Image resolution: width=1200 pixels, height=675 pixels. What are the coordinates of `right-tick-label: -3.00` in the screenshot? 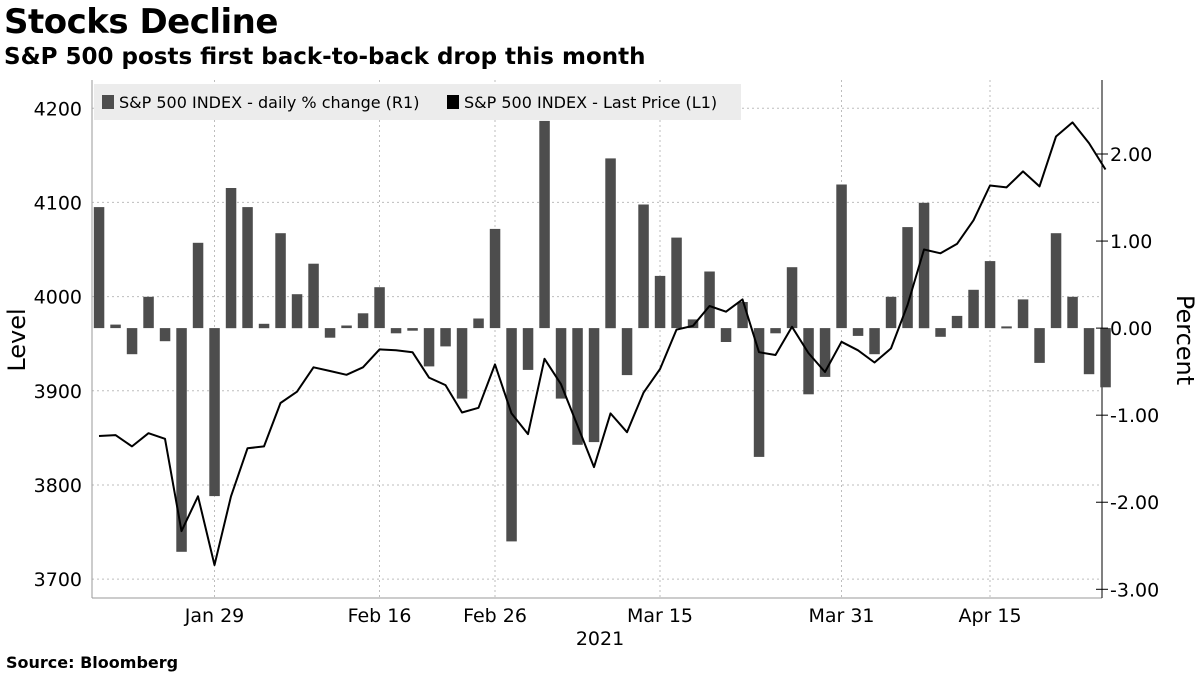 It's located at (1134, 590).